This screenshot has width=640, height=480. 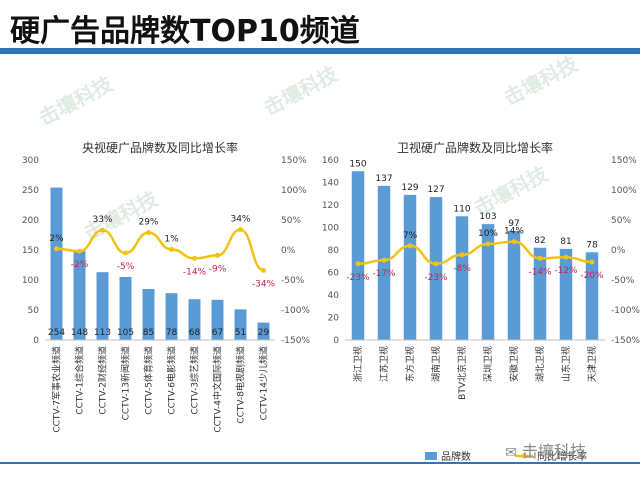 What do you see at coordinates (410, 236) in the screenshot?
I see `growth-value-label: 7%` at bounding box center [410, 236].